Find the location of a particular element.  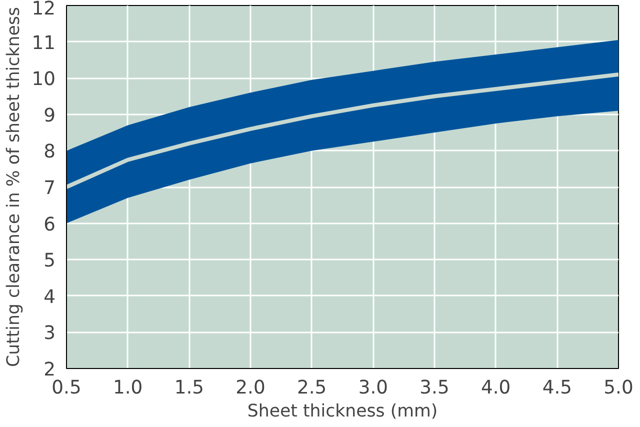

y-tick-label: 10 is located at coordinates (44, 79).